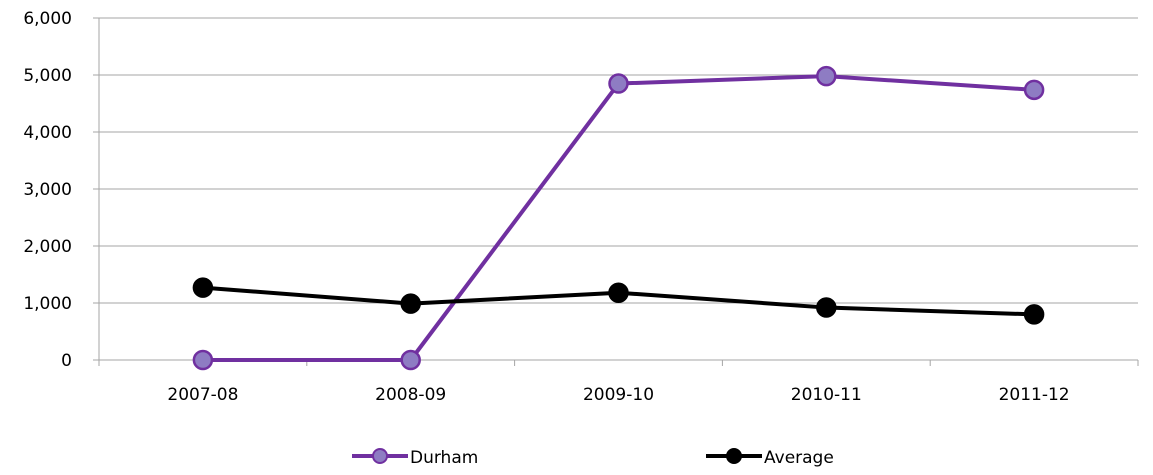 Image resolution: width=1153 pixels, height=475 pixels. Describe the element at coordinates (593, 458) in the screenshot. I see `legend: Durham Average` at that location.